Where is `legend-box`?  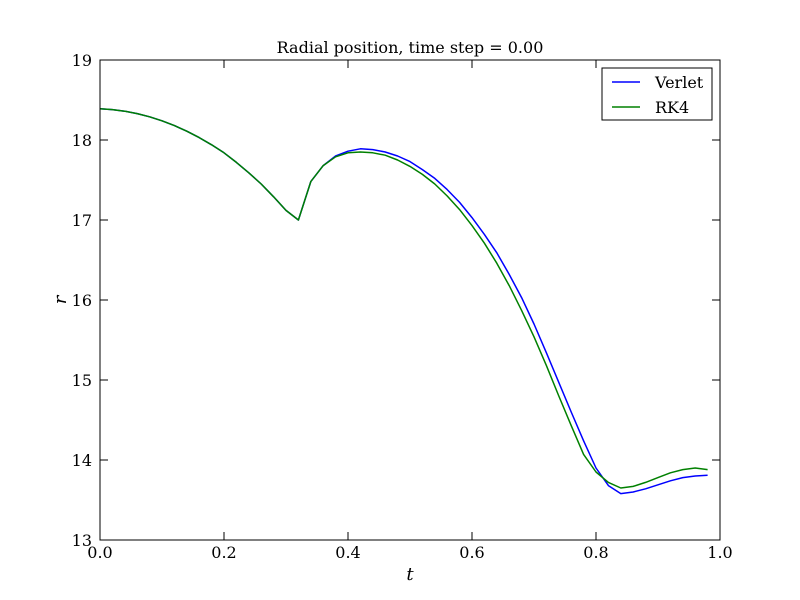 legend-box is located at coordinates (657, 94).